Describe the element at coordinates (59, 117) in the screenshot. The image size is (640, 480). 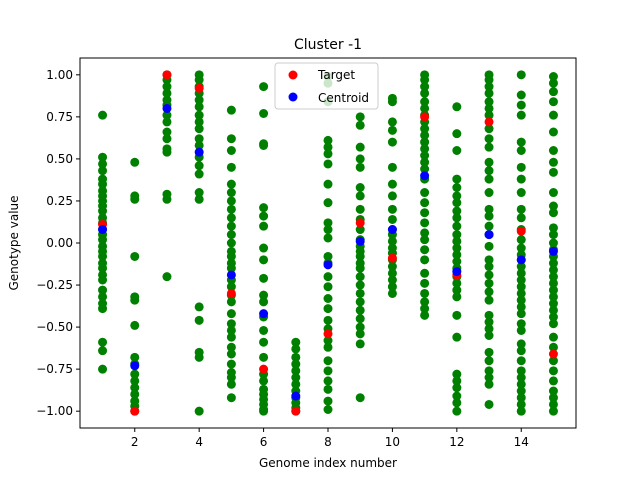
I see `y-tick-label: 0.75` at that location.